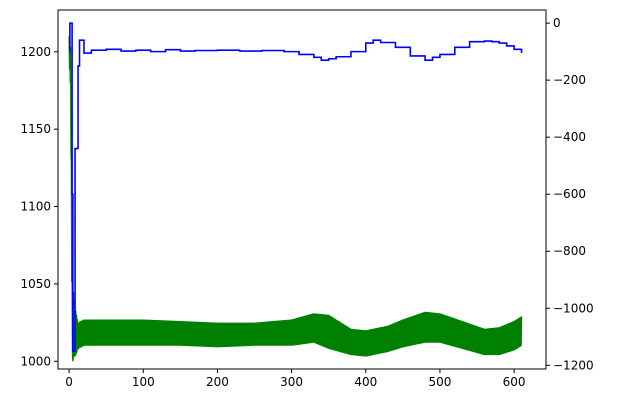 The image size is (617, 413). What do you see at coordinates (35, 207) in the screenshot?
I see `y-tick-label-left: 1100` at bounding box center [35, 207].